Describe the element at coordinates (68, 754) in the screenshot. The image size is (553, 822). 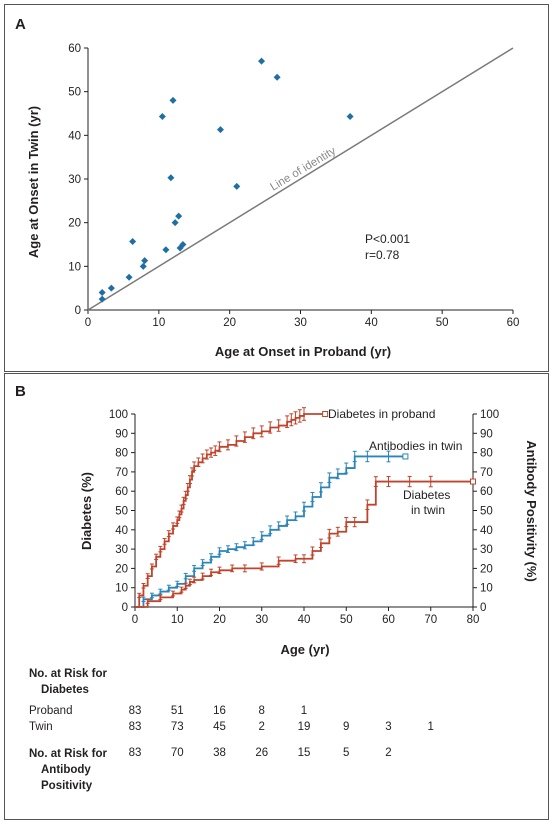
I see `antibody-risk-title-1: No. at Risk for` at that location.